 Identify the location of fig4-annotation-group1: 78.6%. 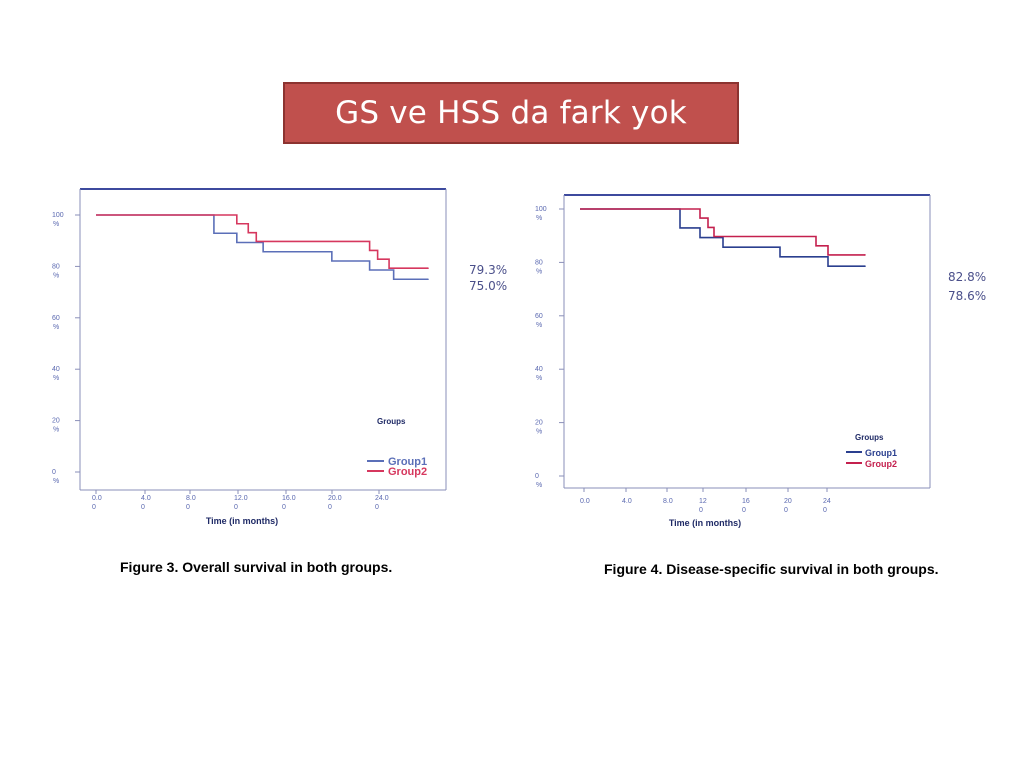
(967, 296).